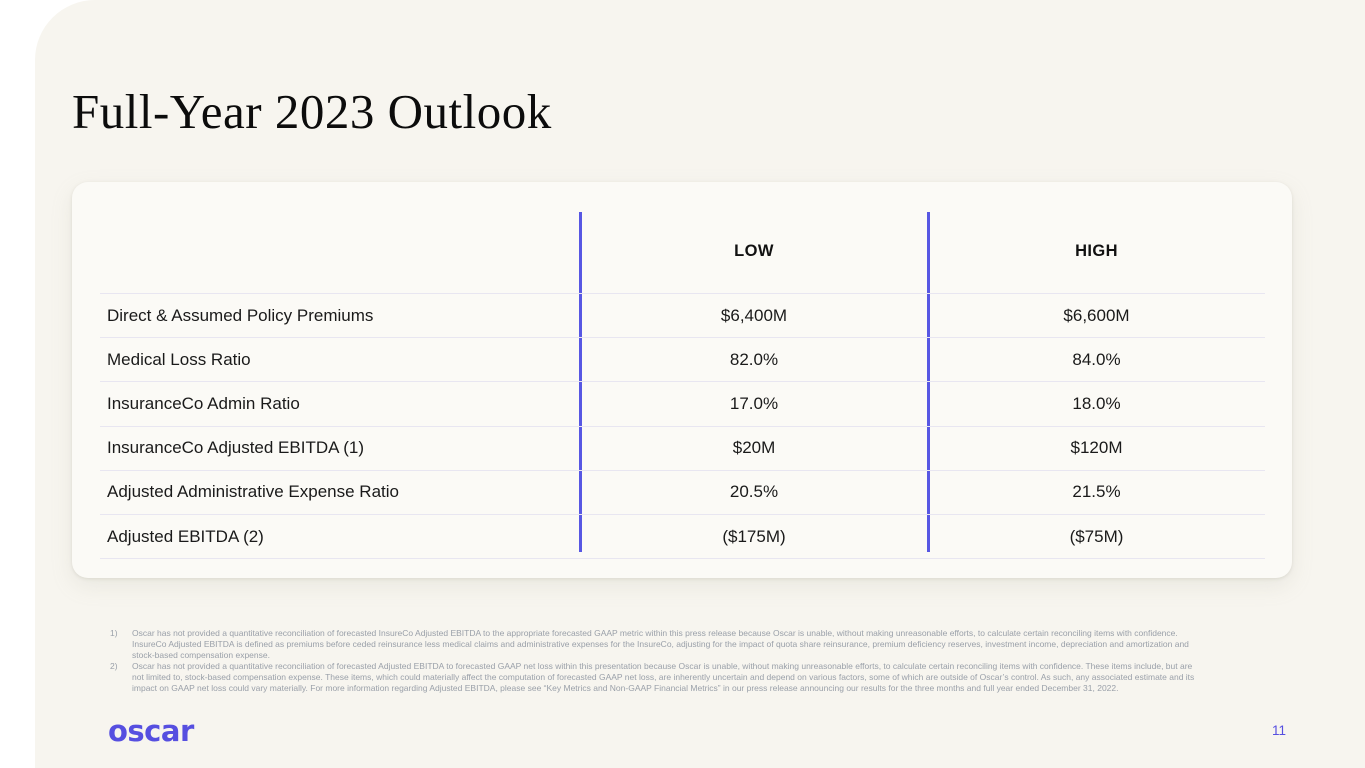 This screenshot has width=1365, height=768. What do you see at coordinates (682, 359) in the screenshot?
I see `table-row: Medical Loss Ratio 82.0% 84.0%` at bounding box center [682, 359].